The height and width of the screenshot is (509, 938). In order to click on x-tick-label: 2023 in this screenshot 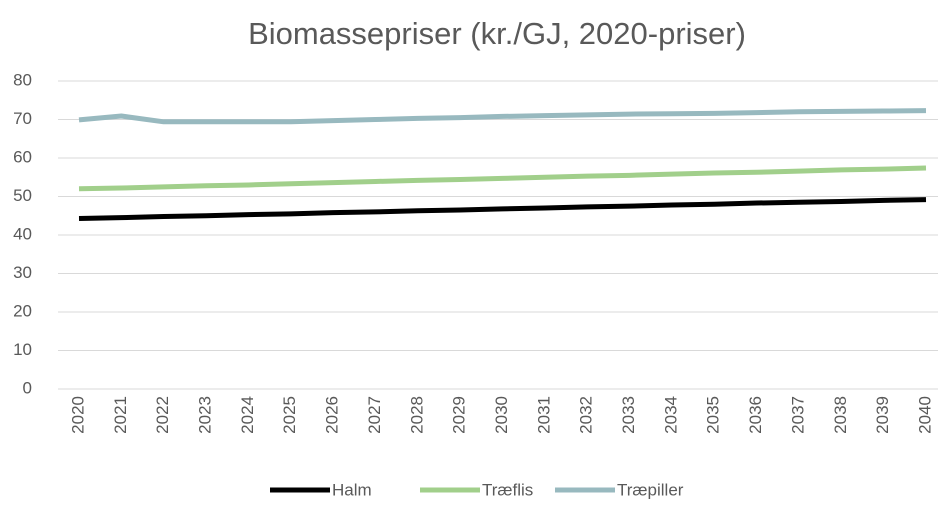, I will do `click(205, 415)`.